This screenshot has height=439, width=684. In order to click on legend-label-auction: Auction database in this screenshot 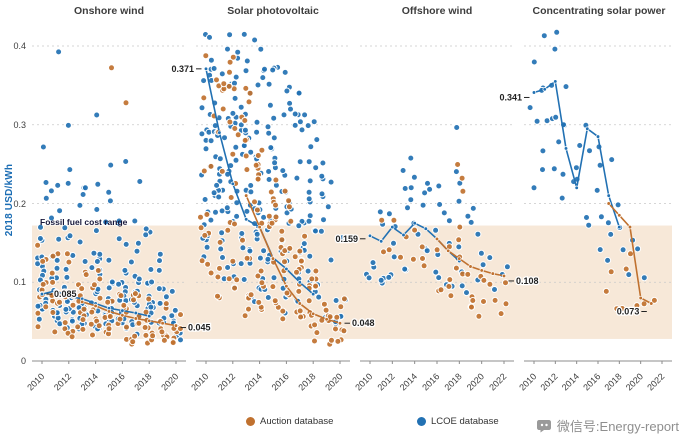, I will do `click(297, 421)`.